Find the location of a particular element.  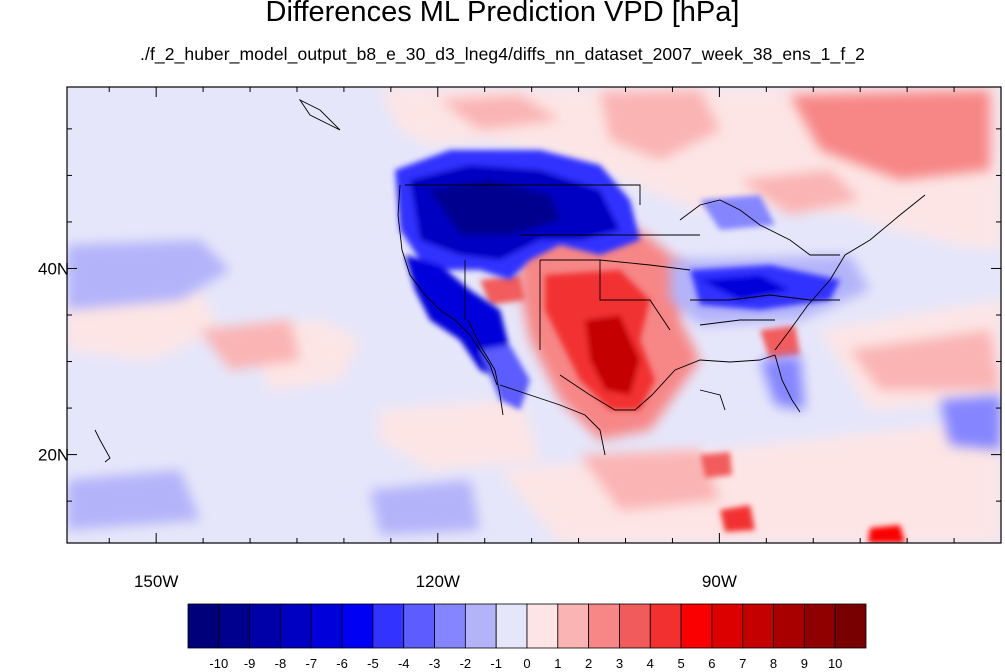

colorbar-label: -8 is located at coordinates (281, 663).